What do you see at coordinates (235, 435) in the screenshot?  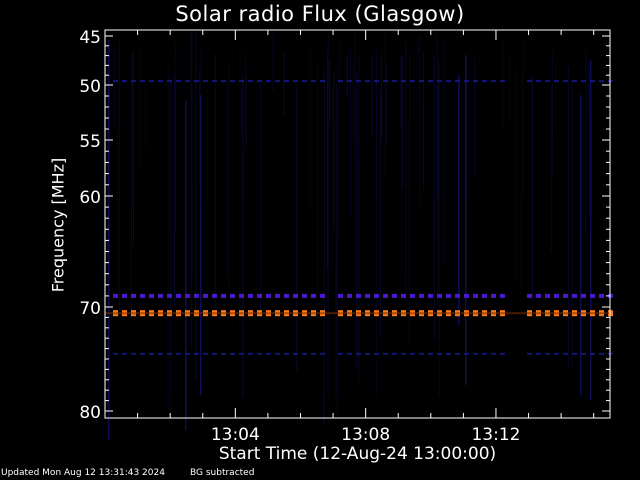 I see `x-tick-label: 13:04` at bounding box center [235, 435].